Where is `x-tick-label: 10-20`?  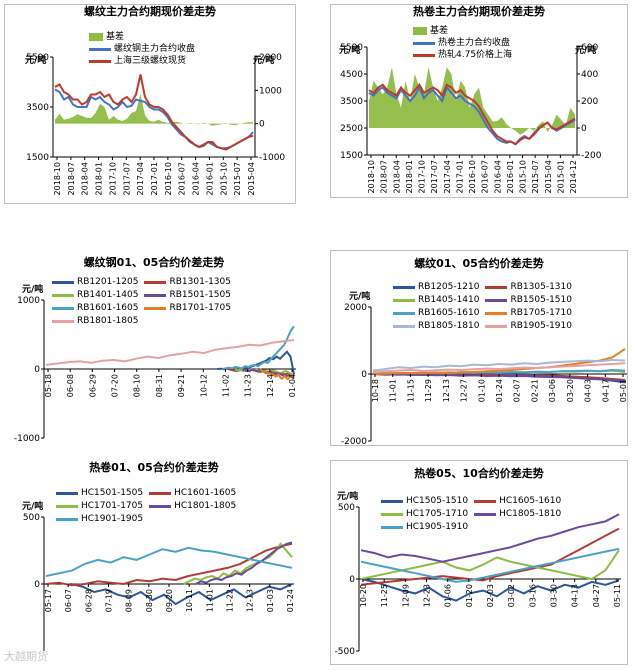 x-tick-label: 10-20 is located at coordinates (363, 595).